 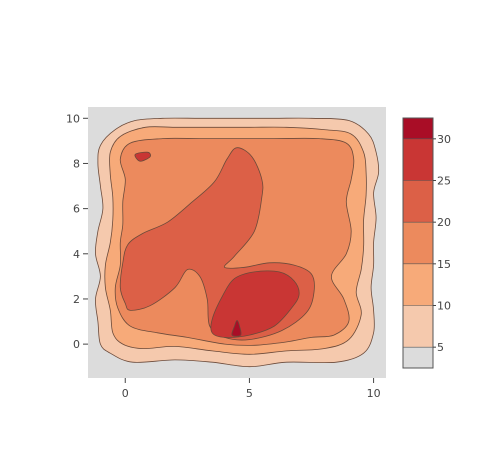 What do you see at coordinates (440, 347) in the screenshot?
I see `colorbar-tick-label: 5` at bounding box center [440, 347].